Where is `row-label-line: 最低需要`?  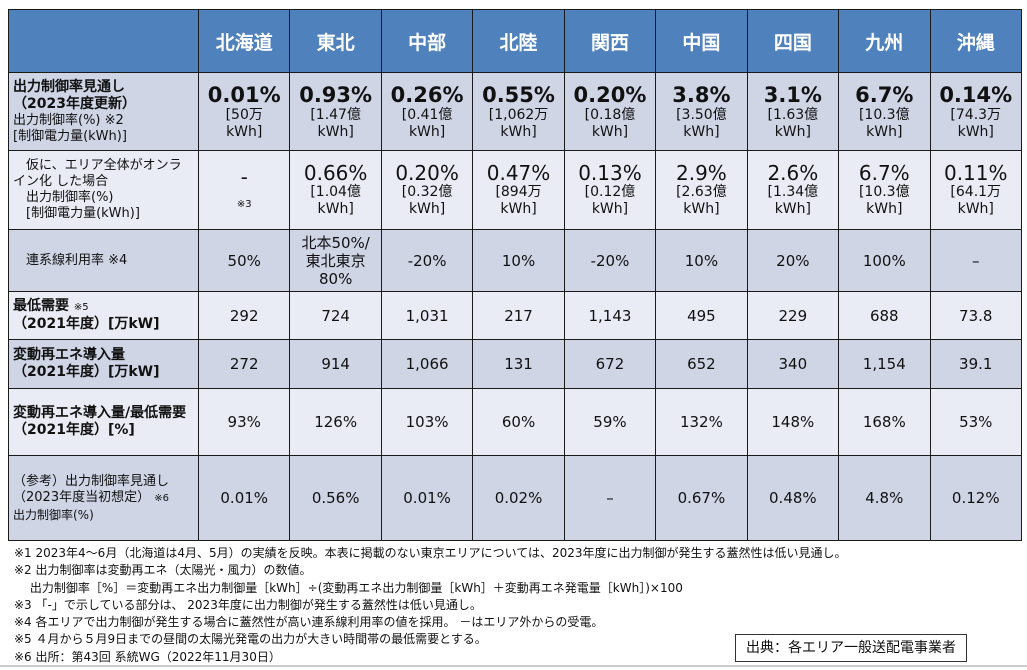
row-label-line: 最低需要 is located at coordinates (43, 306).